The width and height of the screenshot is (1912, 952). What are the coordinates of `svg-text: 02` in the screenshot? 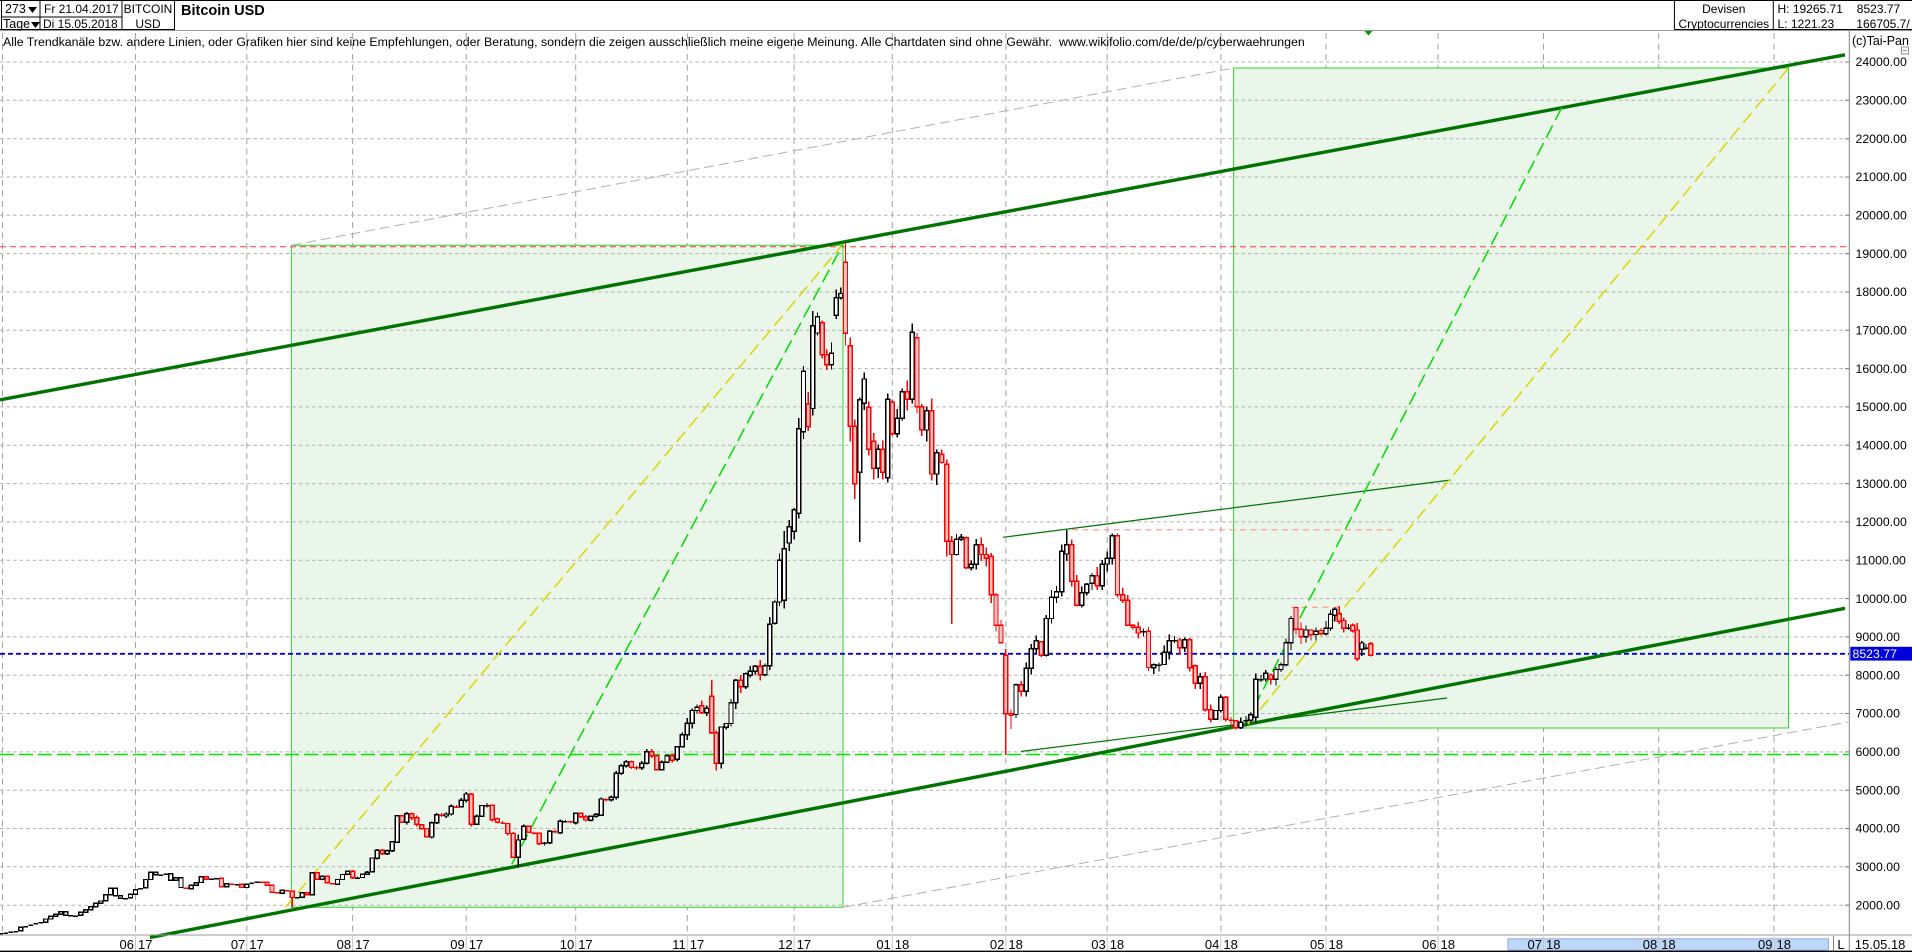 It's located at (997, 944).